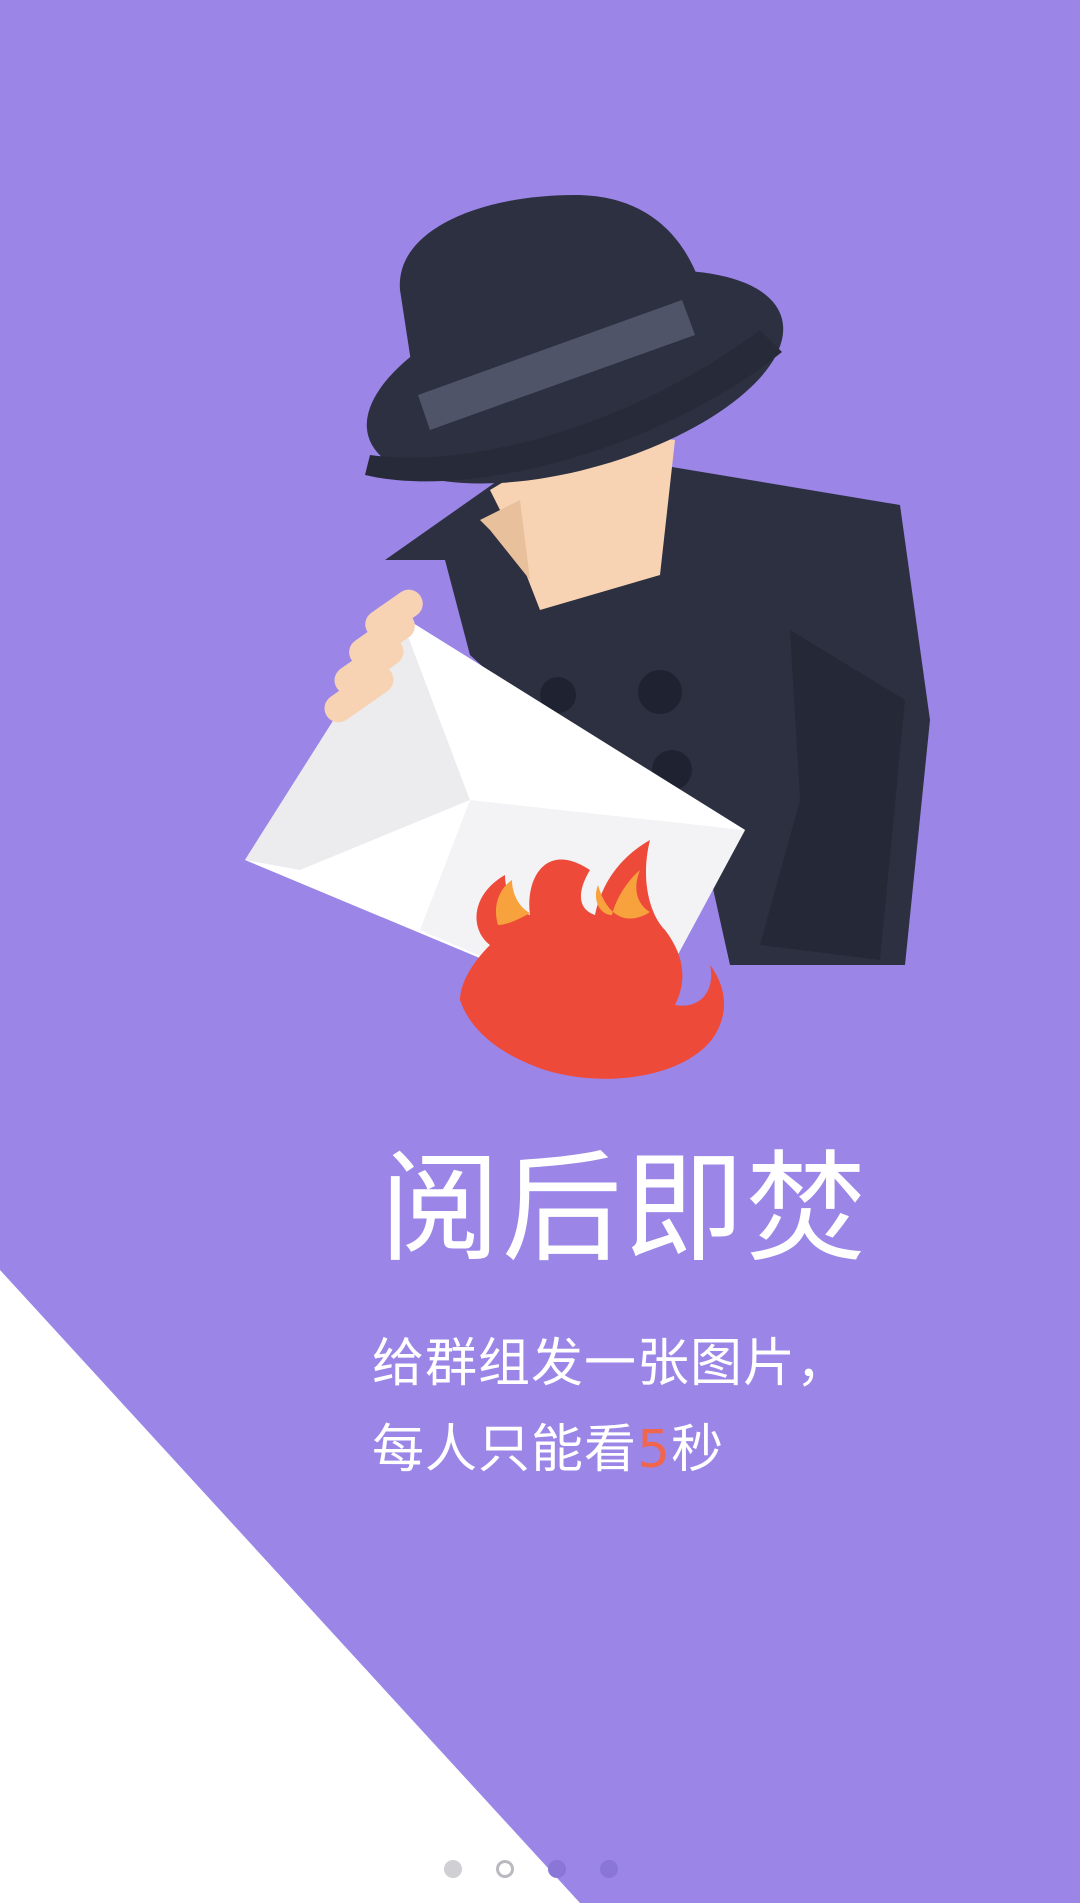 The height and width of the screenshot is (1903, 1080). Describe the element at coordinates (624, 1209) in the screenshot. I see `feature-title: 阅后即焚` at that location.